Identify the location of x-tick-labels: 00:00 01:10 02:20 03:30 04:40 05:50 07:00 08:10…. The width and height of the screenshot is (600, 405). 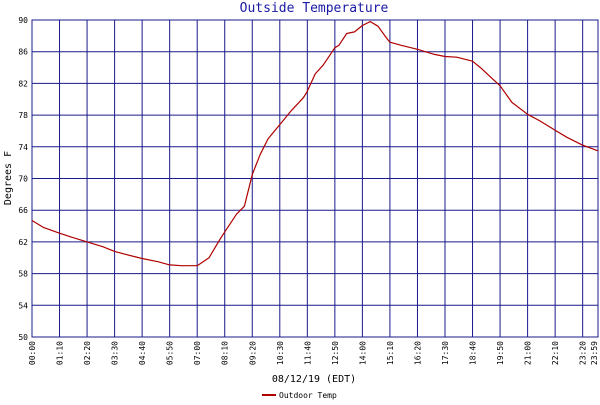
(313, 353).